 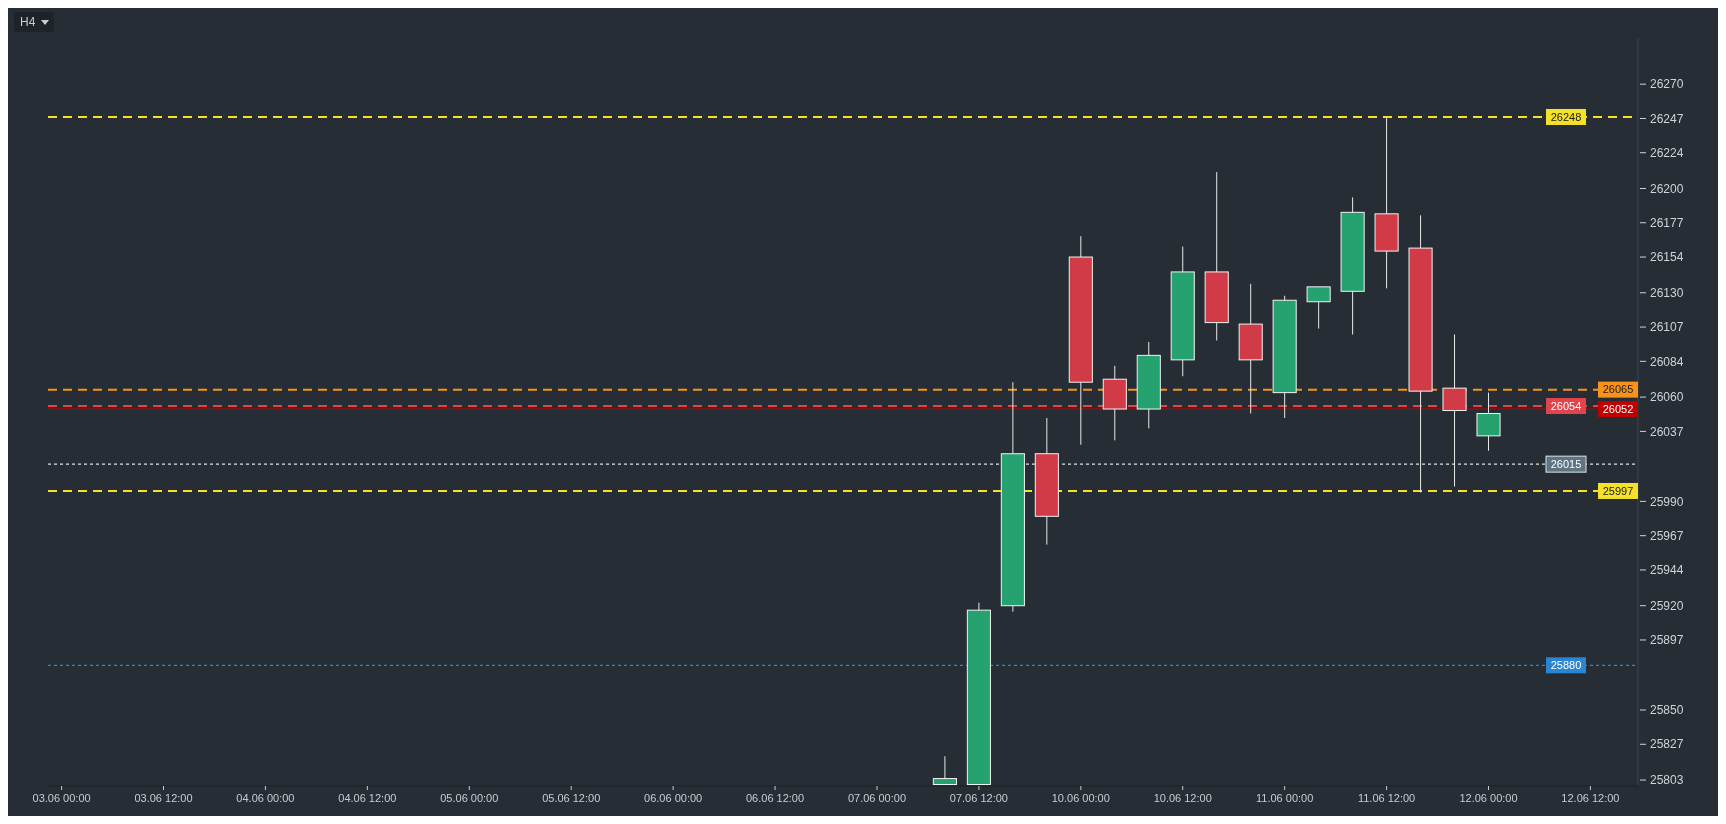 I want to click on ref-line-label: 26065, so click(x=1618, y=389).